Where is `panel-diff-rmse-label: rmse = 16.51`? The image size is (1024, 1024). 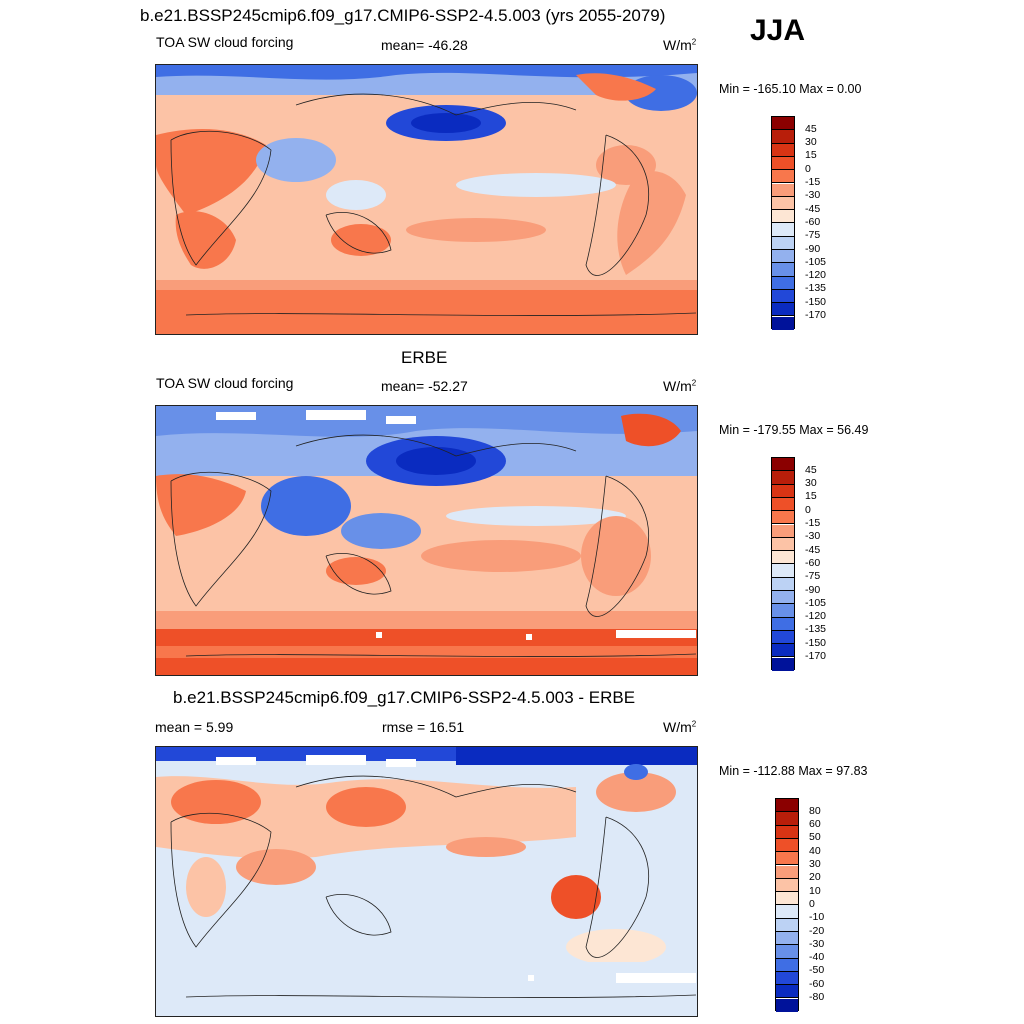 panel-diff-rmse-label: rmse = 16.51 is located at coordinates (423, 727).